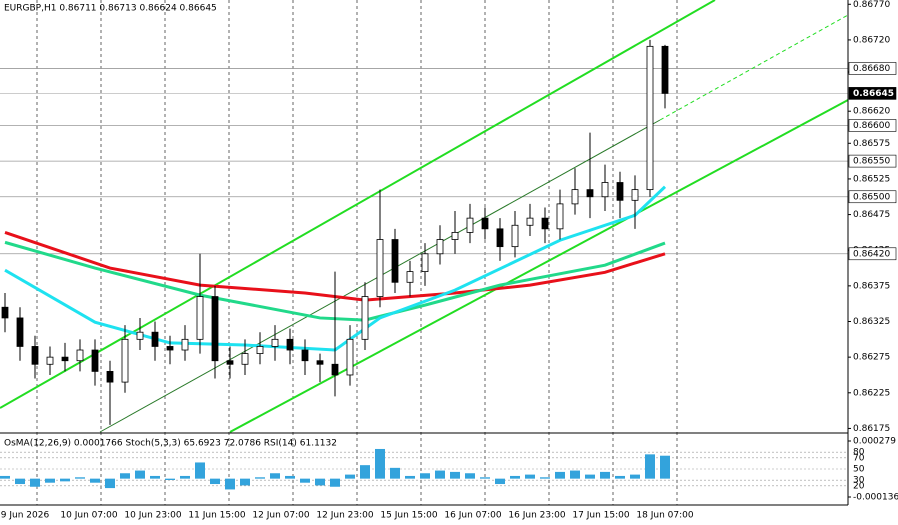  What do you see at coordinates (472, 516) in the screenshot?
I see `x-tick-label: 16 Jun 07:00` at bounding box center [472, 516].